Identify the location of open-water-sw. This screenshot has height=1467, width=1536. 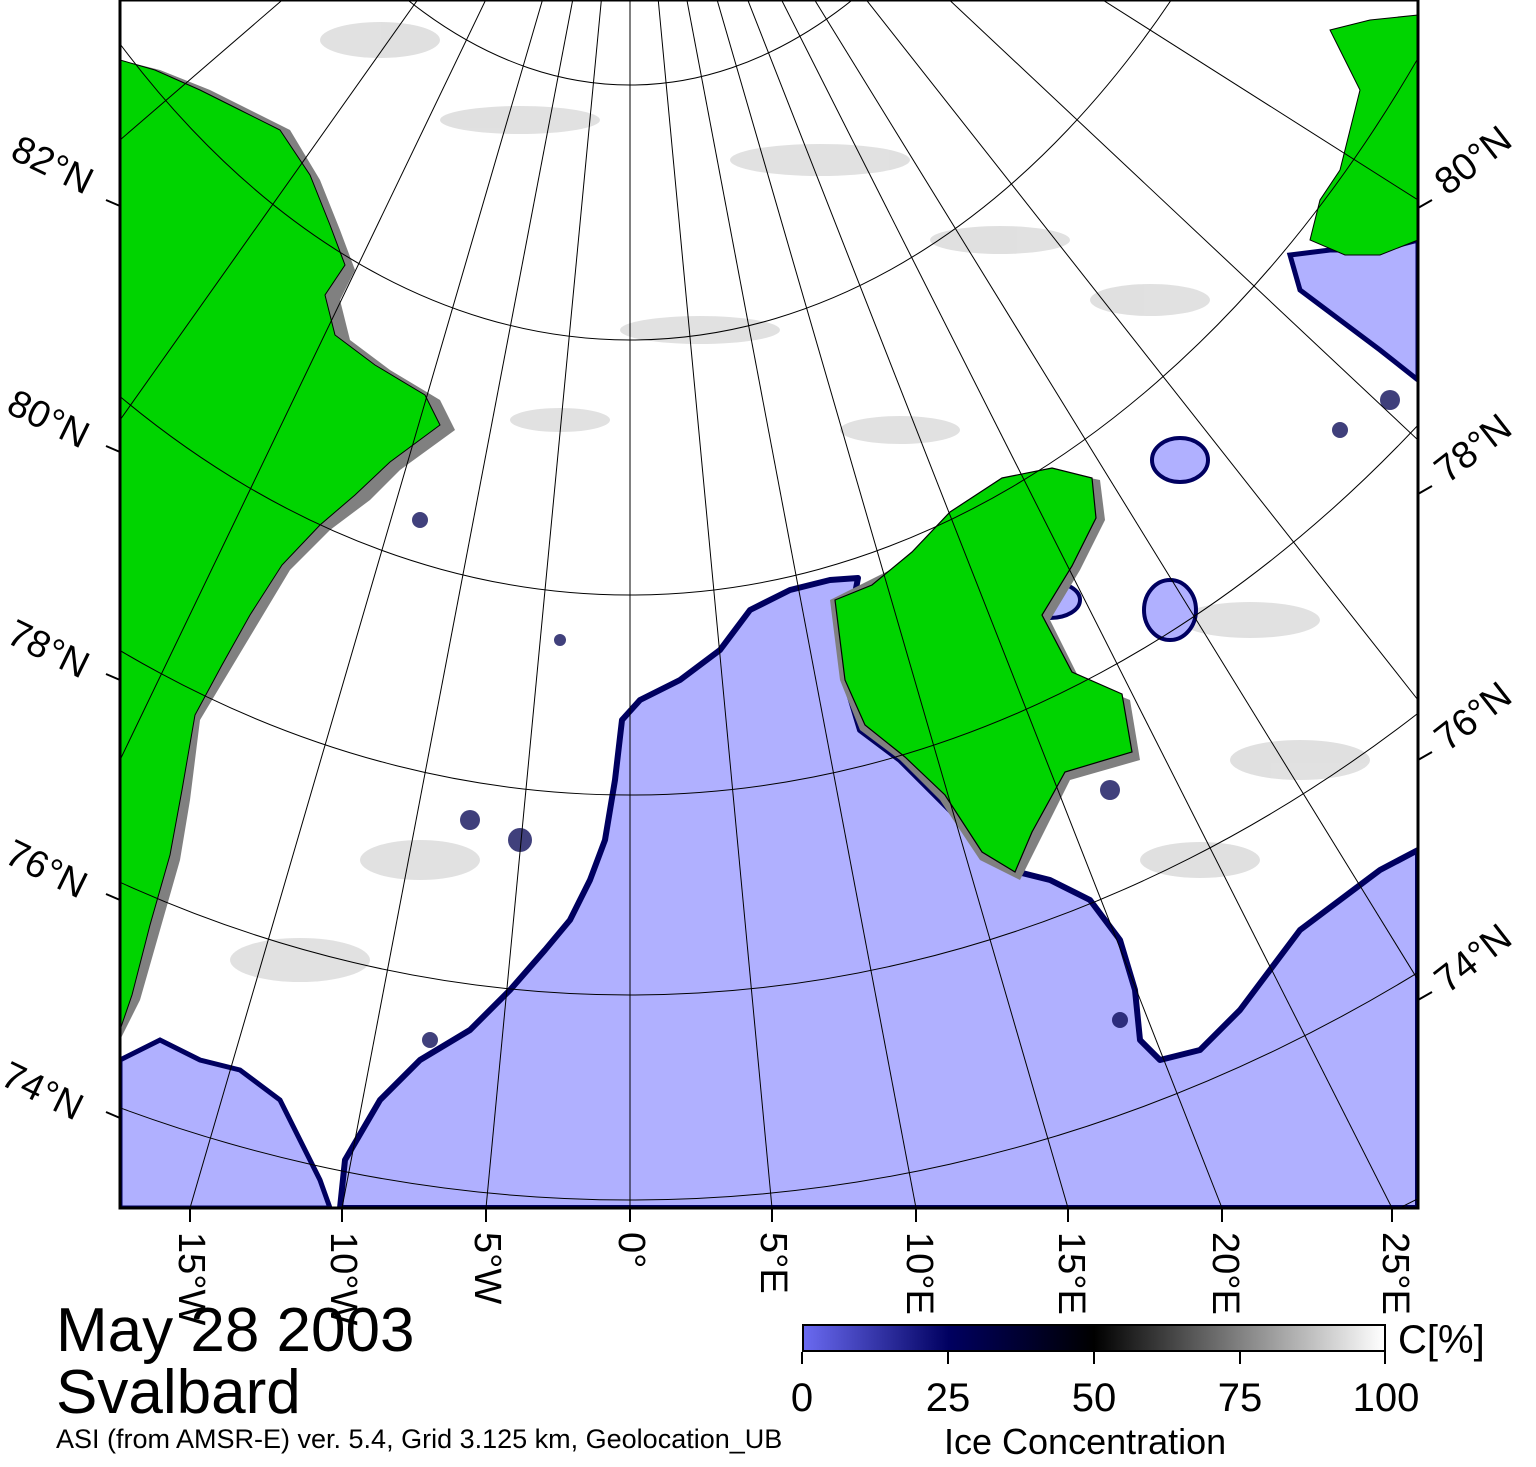
(226, 1122).